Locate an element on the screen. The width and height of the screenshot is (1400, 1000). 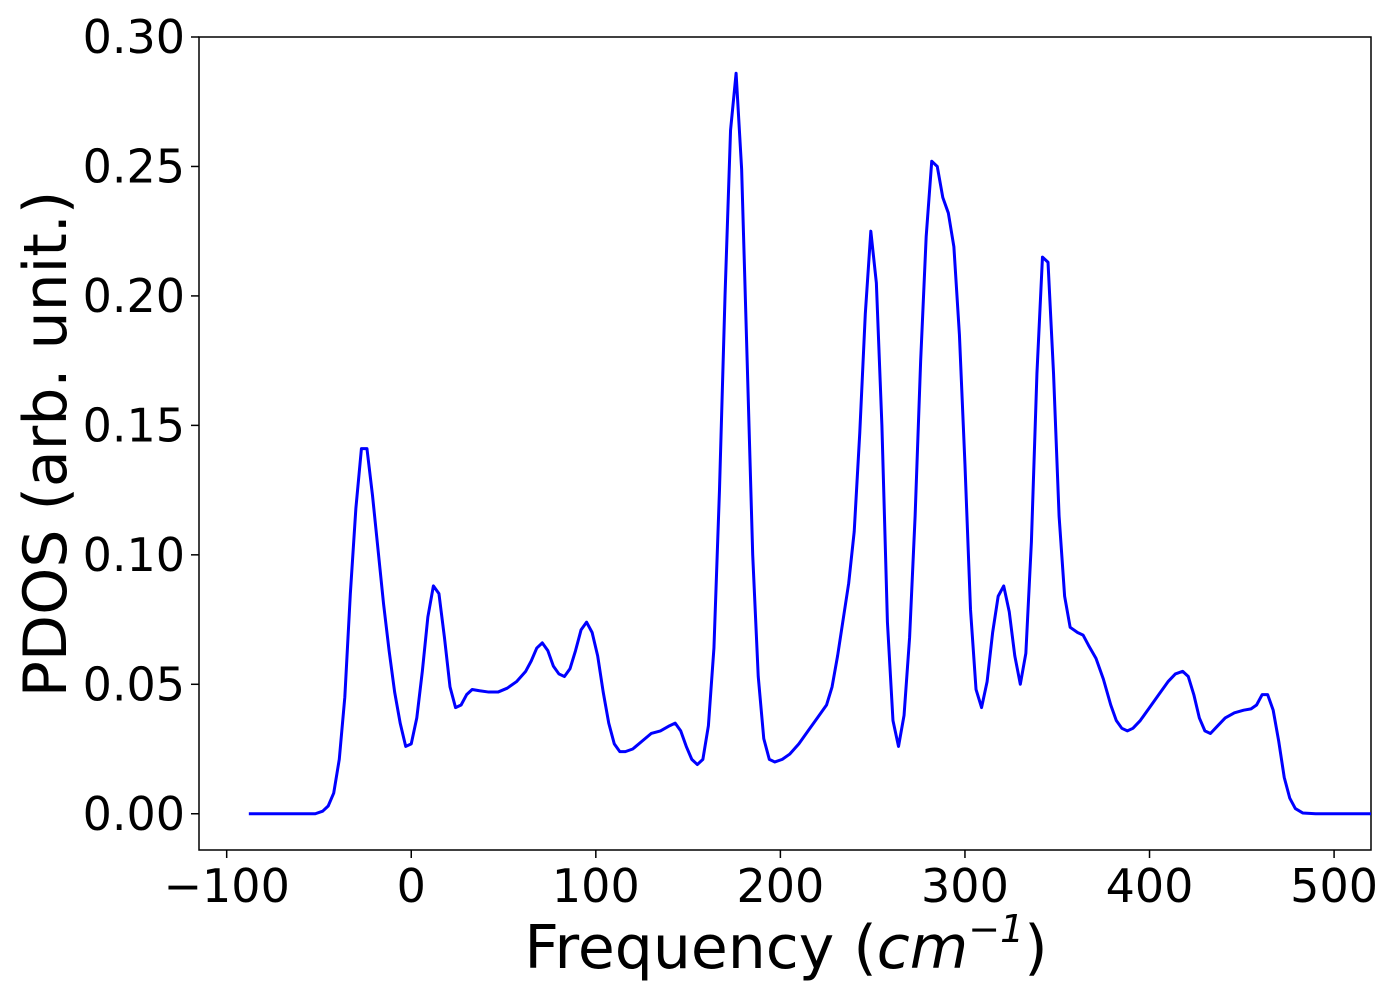
x-tick-label: 200 is located at coordinates (780, 886).